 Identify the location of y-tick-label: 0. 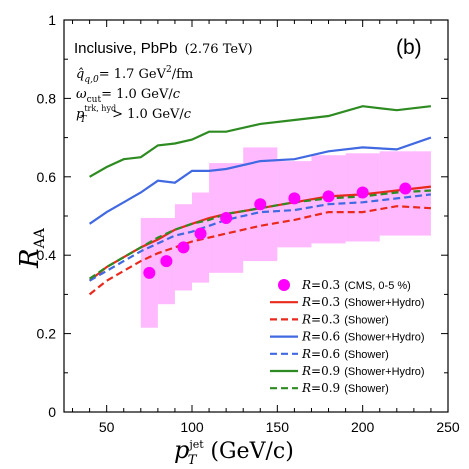
(52, 412).